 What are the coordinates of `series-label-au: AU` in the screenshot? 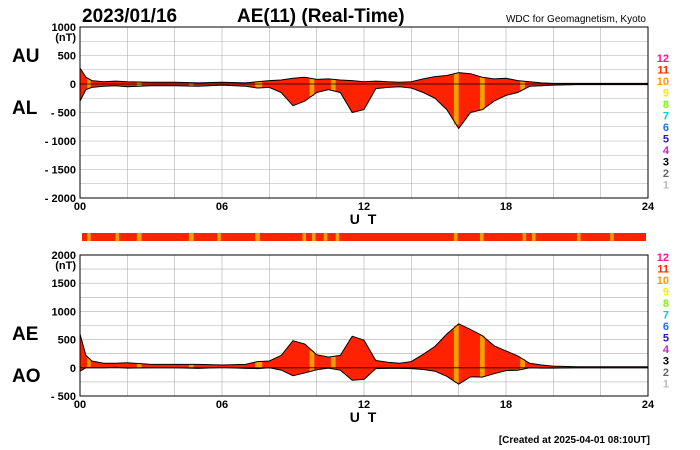 It's located at (25, 56).